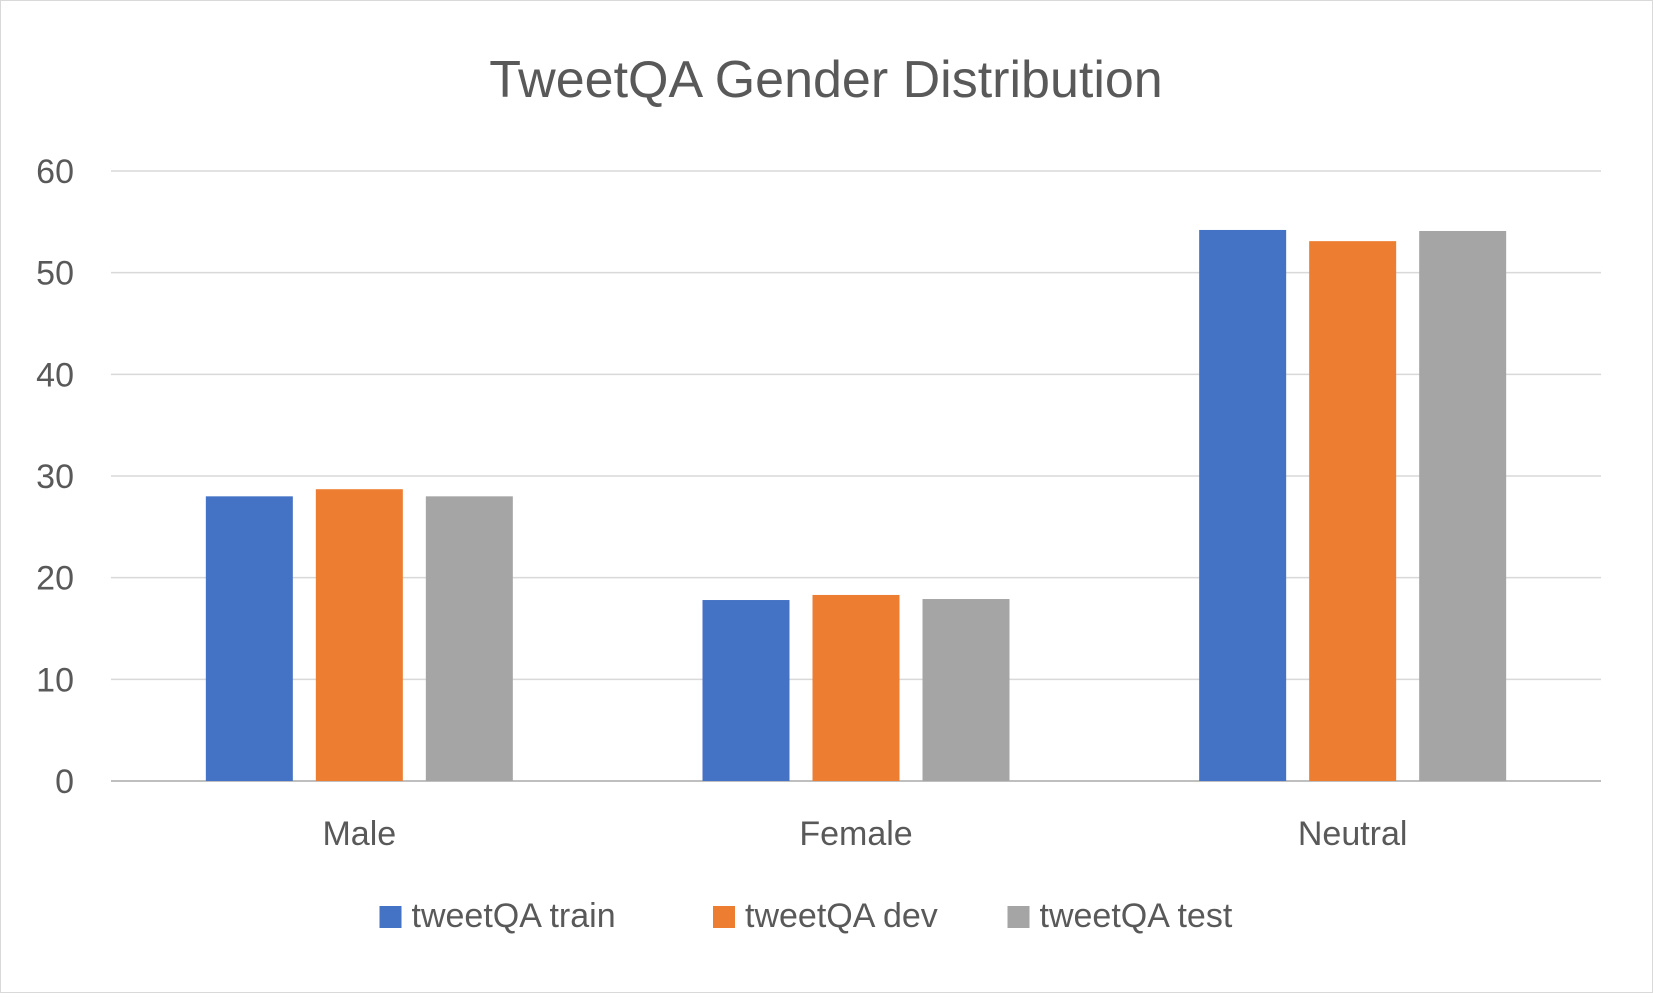 Image resolution: width=1653 pixels, height=997 pixels. I want to click on legend: tweetQA train tweetQA dev tweetQA test, so click(806, 916).